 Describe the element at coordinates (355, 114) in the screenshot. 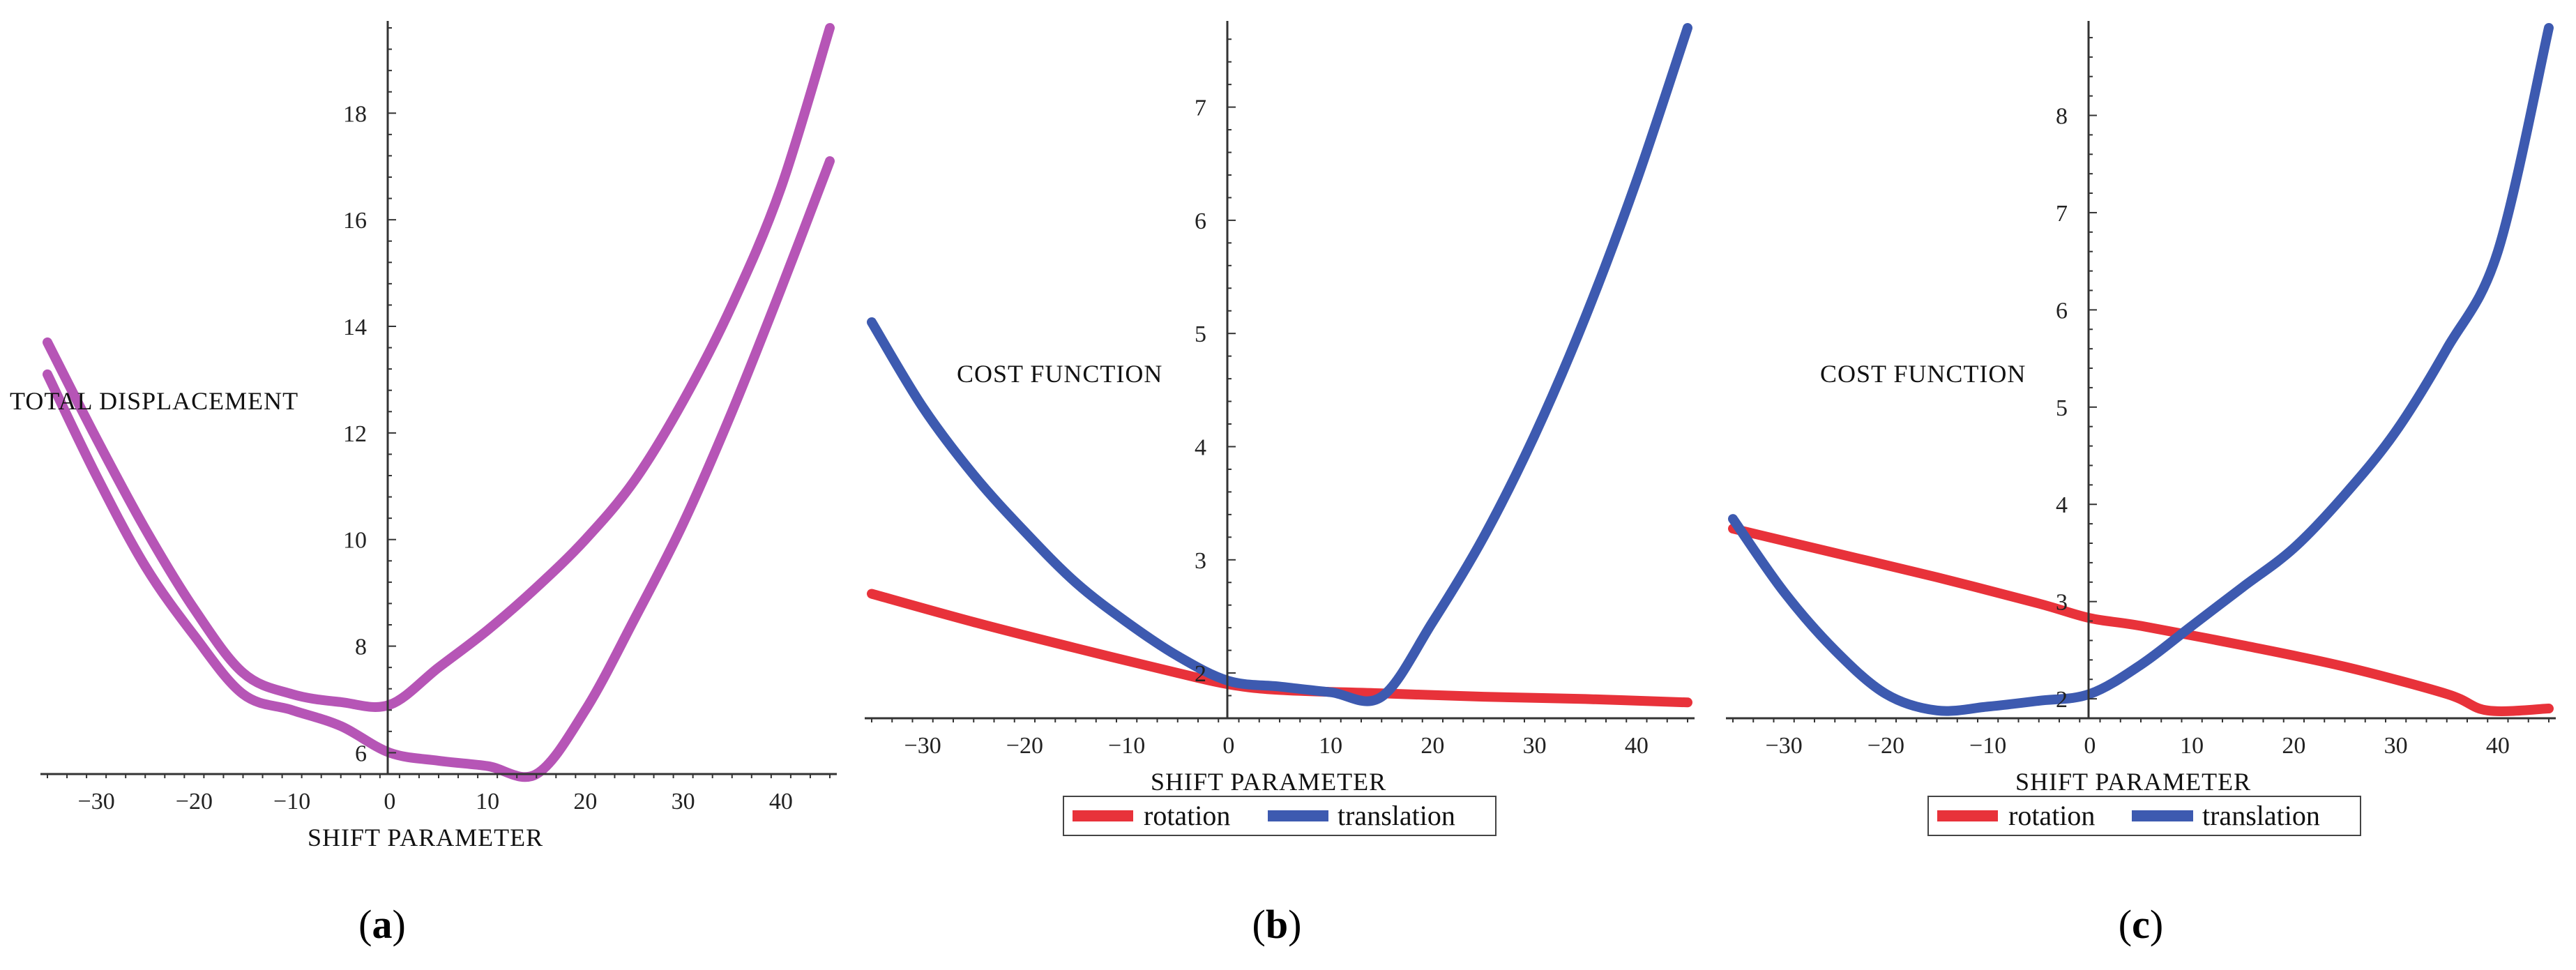

I see `y-tick-label: 18` at that location.